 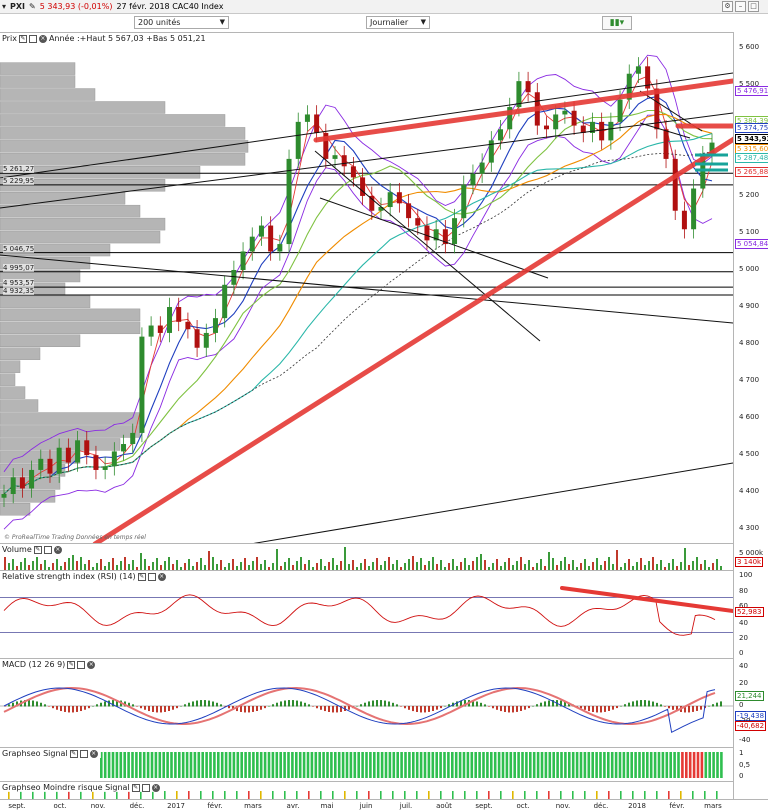 What do you see at coordinates (32, 6) in the screenshot?
I see `edit-icon: ✎` at bounding box center [32, 6].